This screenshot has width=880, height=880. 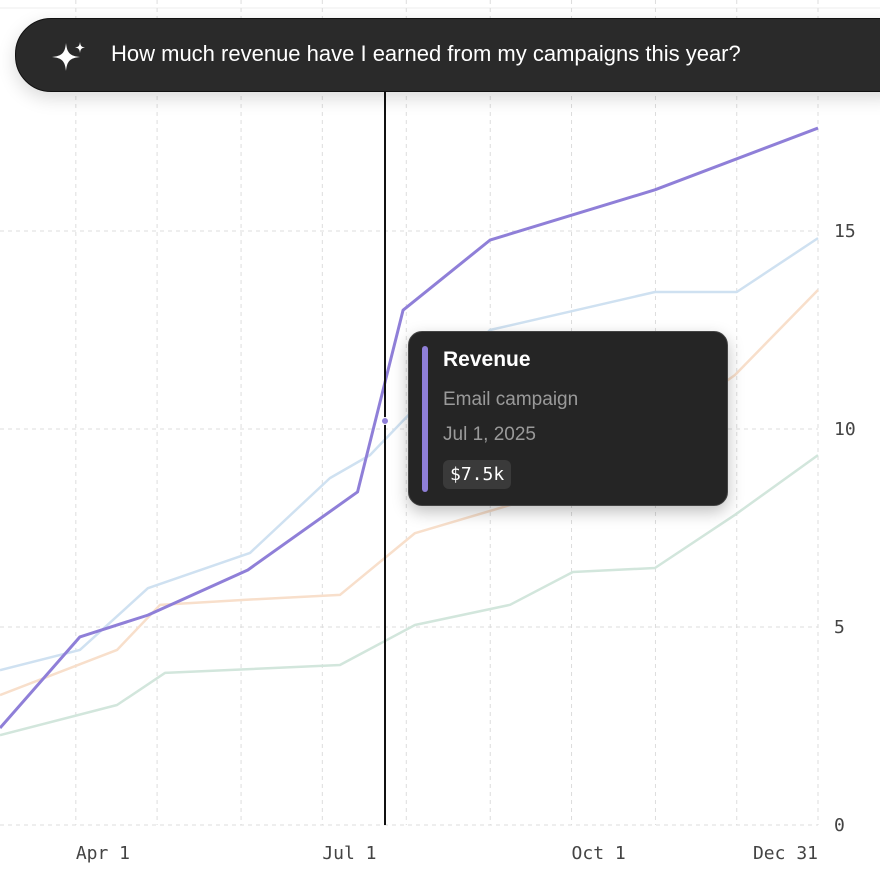 What do you see at coordinates (785, 853) in the screenshot?
I see `x-tick-label: Dec 31` at bounding box center [785, 853].